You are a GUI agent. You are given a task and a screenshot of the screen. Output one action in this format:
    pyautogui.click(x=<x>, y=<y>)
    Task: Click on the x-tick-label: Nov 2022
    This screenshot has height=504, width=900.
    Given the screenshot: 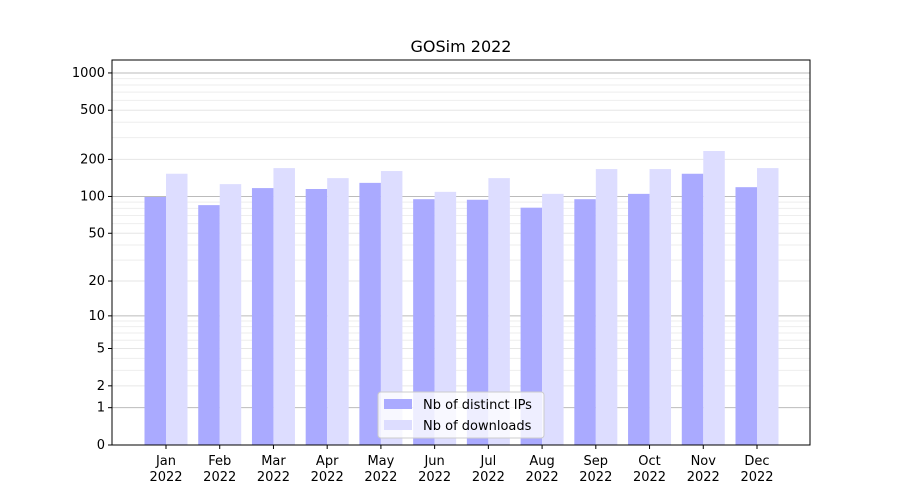 What is the action you would take?
    pyautogui.click(x=703, y=469)
    